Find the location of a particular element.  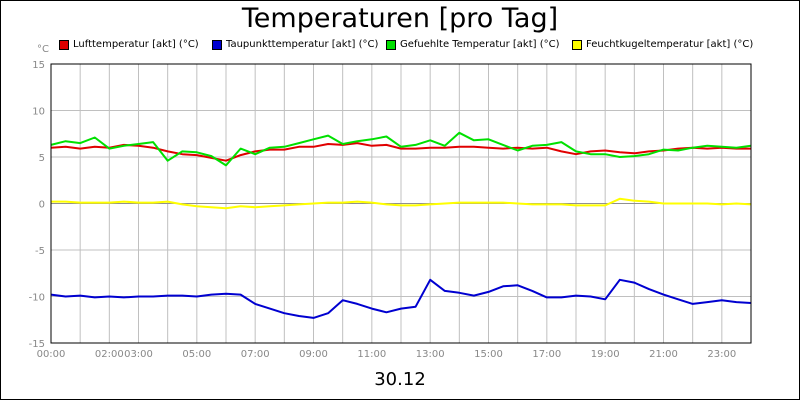

x-tick-label: 09:00 is located at coordinates (313, 354).